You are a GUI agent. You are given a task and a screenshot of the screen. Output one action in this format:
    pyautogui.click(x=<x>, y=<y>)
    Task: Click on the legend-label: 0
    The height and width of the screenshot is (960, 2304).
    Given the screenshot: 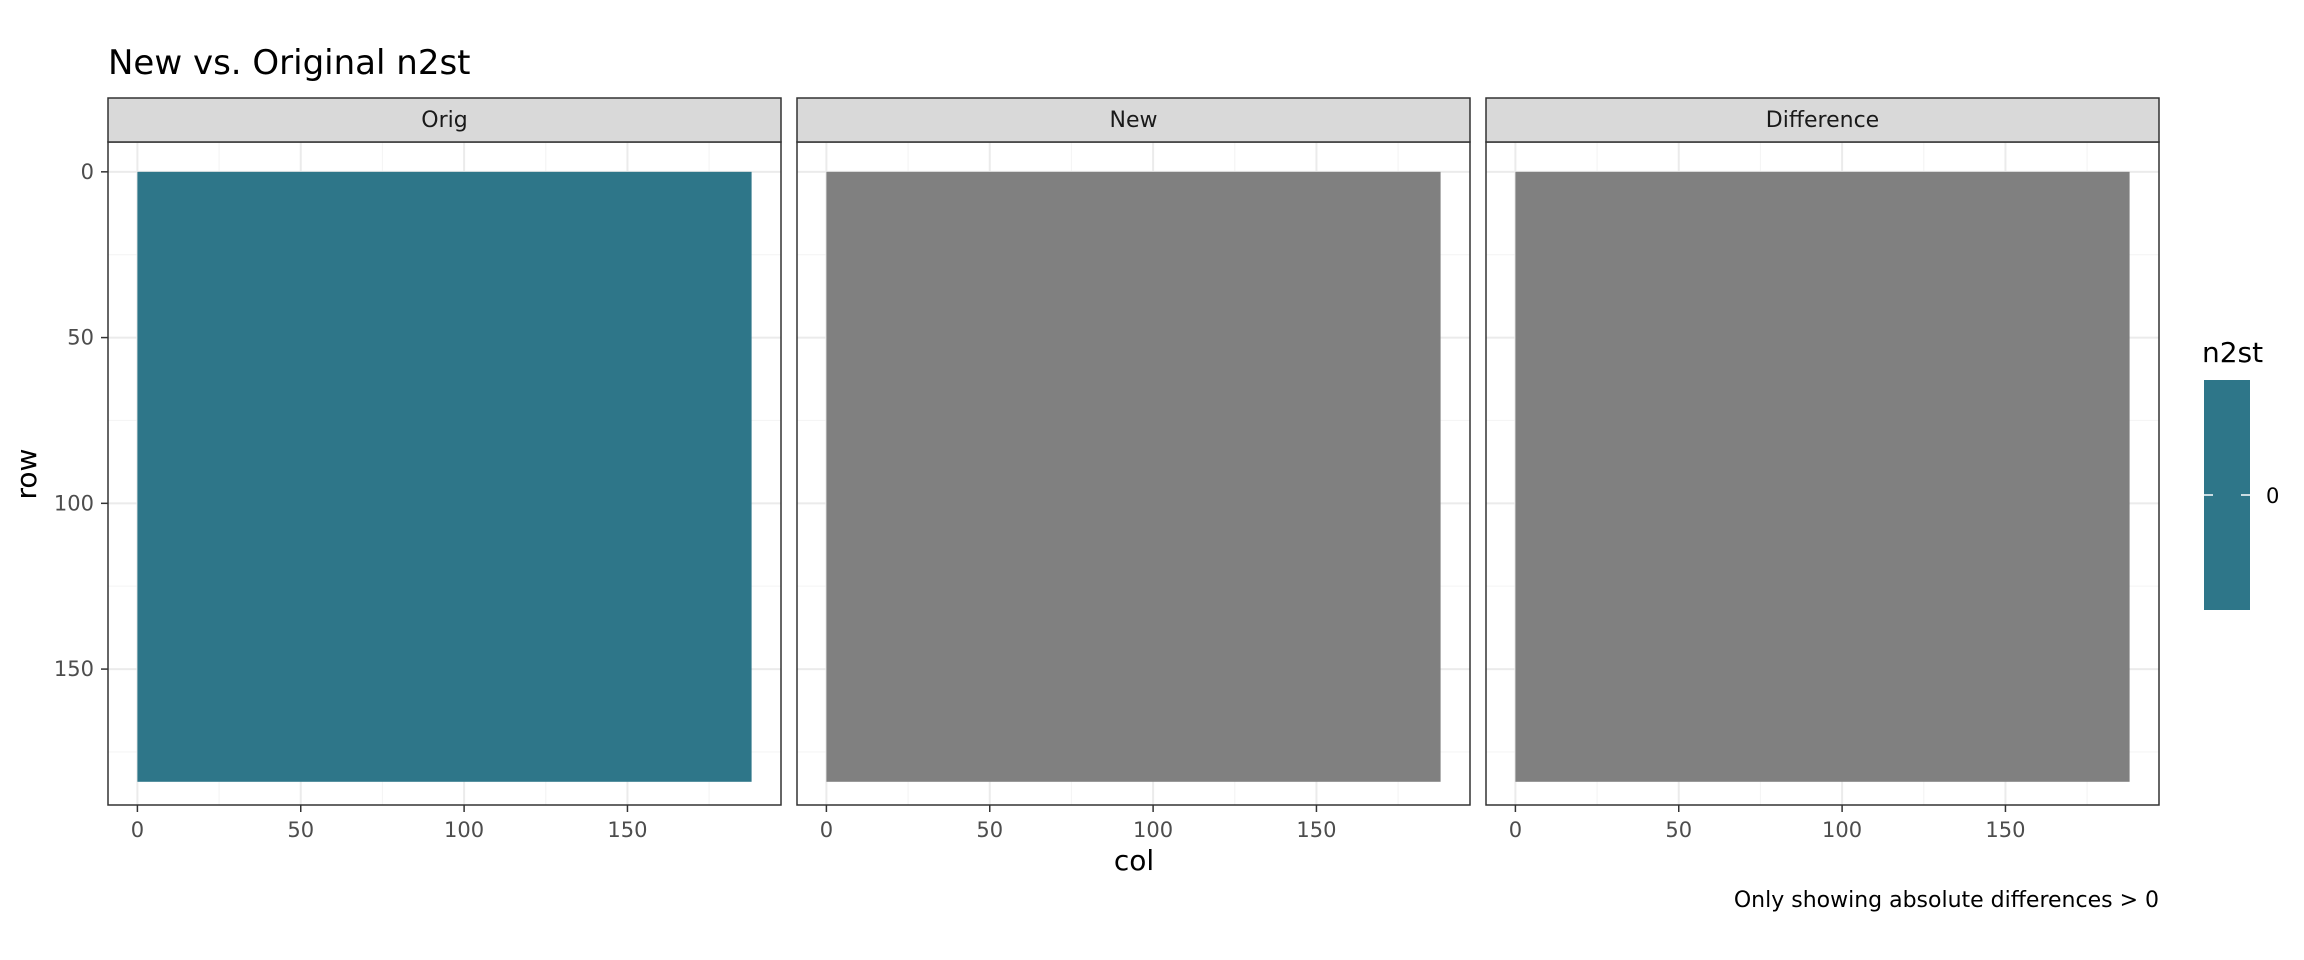 What is the action you would take?
    pyautogui.click(x=2272, y=496)
    